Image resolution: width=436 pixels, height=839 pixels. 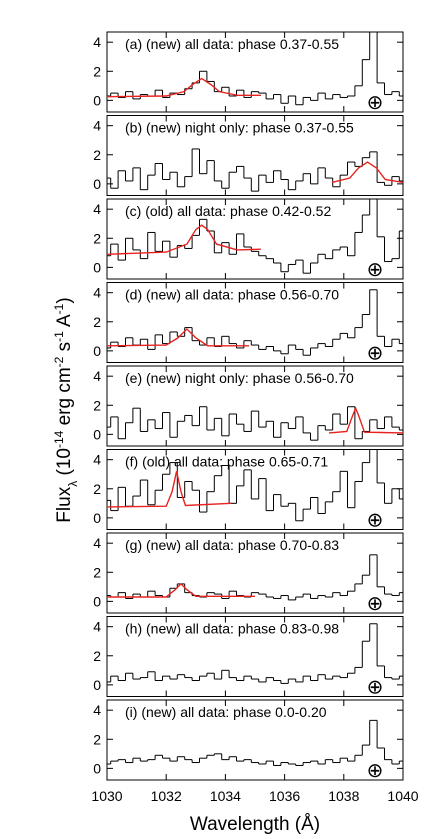 I want to click on panel-title: (i) (new) all data: phase 0.0-0.20, so click(x=226, y=712).